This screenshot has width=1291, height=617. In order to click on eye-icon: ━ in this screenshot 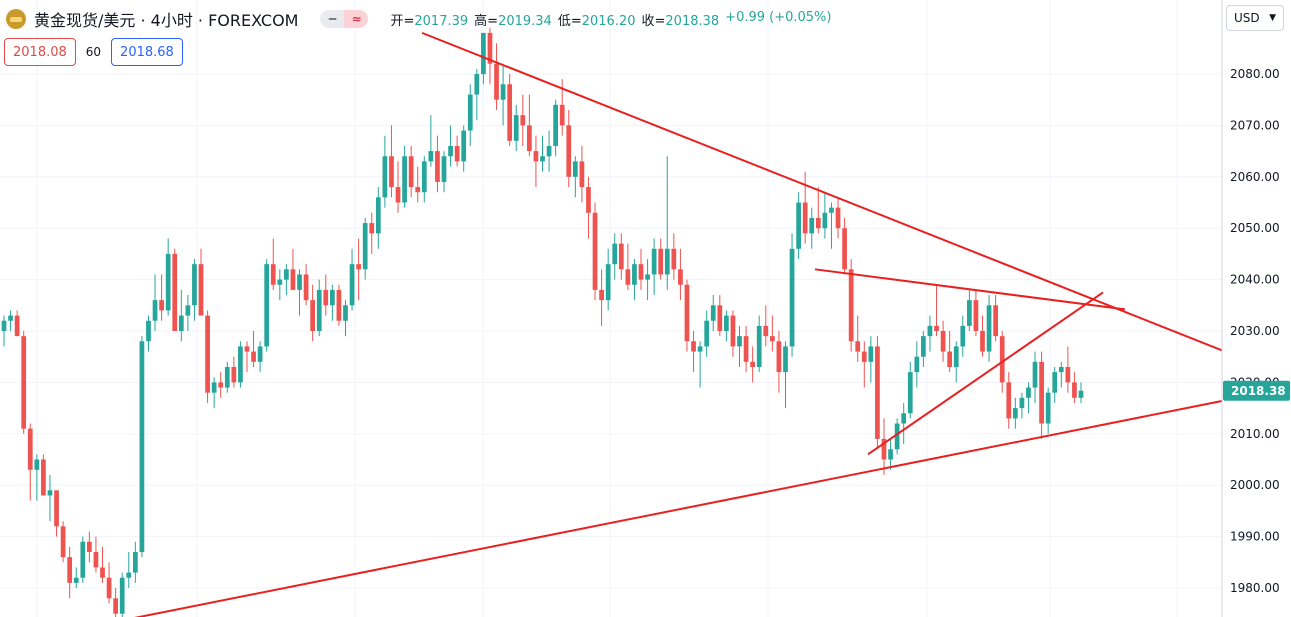, I will do `click(332, 19)`.